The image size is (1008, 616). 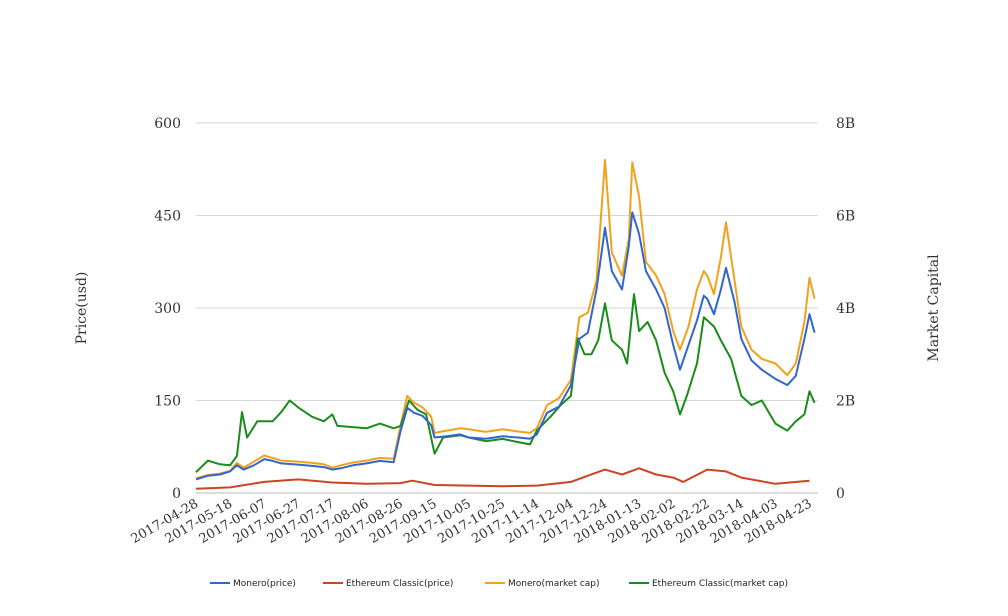 I want to click on right-y-tick-label: 6B, so click(x=845, y=217).